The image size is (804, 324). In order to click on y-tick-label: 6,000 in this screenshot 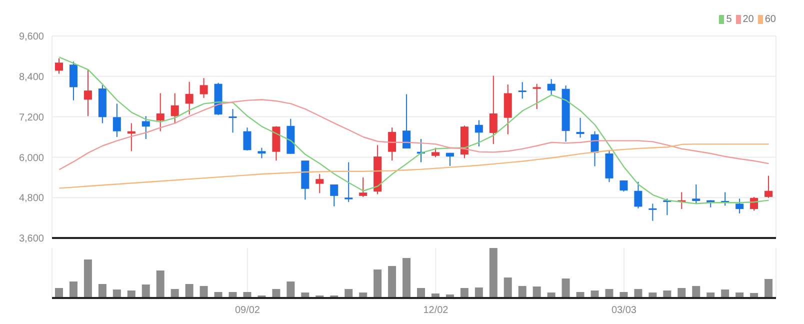, I will do `click(31, 158)`.